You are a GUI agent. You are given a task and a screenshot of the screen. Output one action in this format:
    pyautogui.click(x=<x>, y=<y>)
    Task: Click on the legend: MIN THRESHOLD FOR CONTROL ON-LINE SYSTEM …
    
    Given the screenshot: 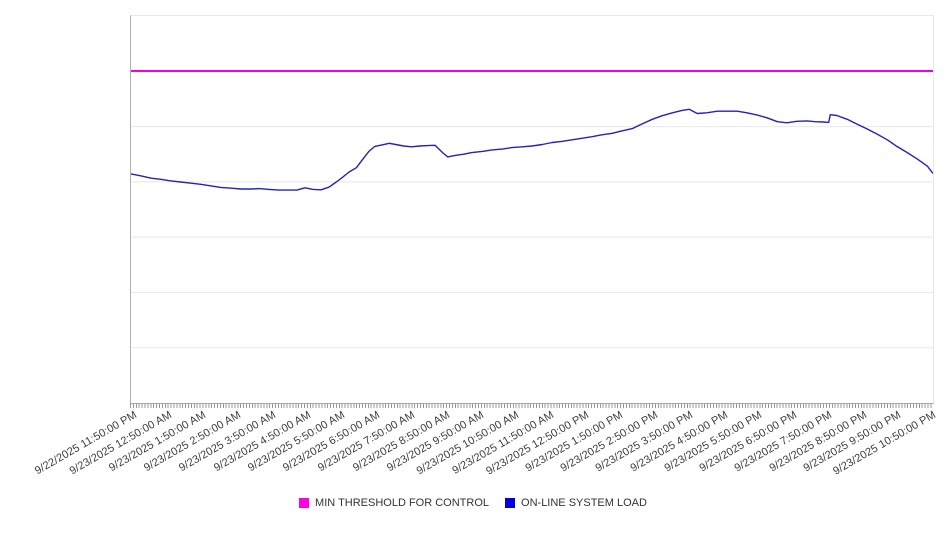 What is the action you would take?
    pyautogui.click(x=473, y=503)
    